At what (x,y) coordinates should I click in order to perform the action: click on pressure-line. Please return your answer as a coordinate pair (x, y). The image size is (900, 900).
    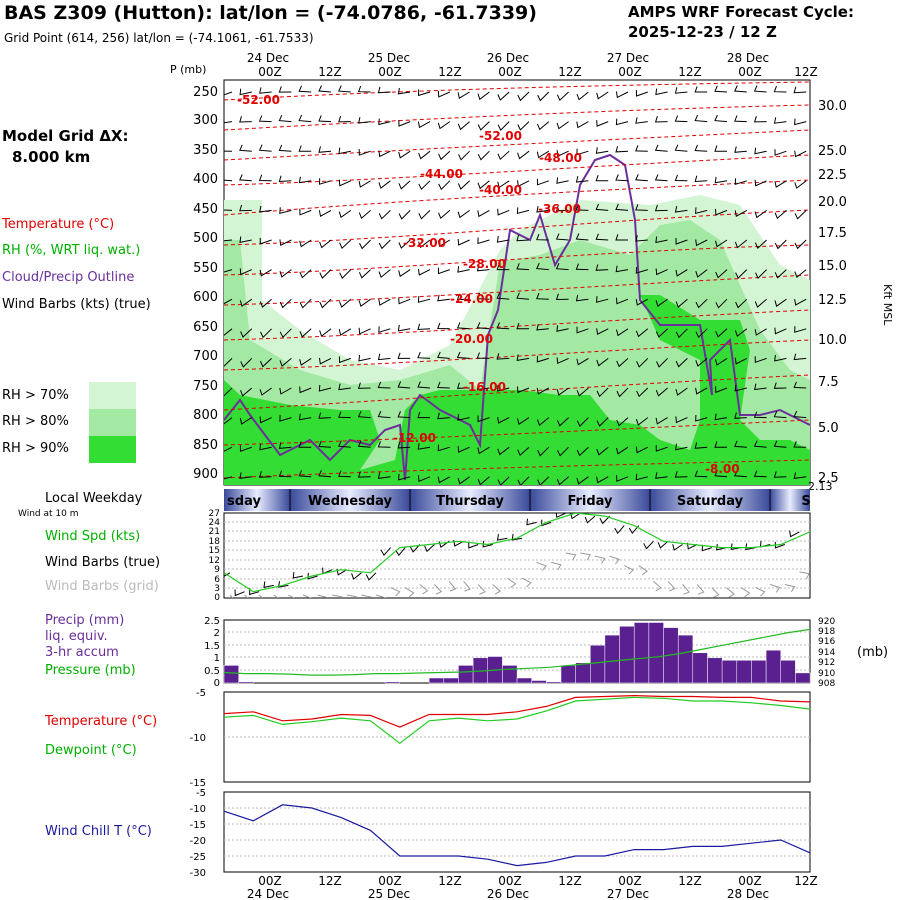
    Looking at the image, I should click on (517, 652).